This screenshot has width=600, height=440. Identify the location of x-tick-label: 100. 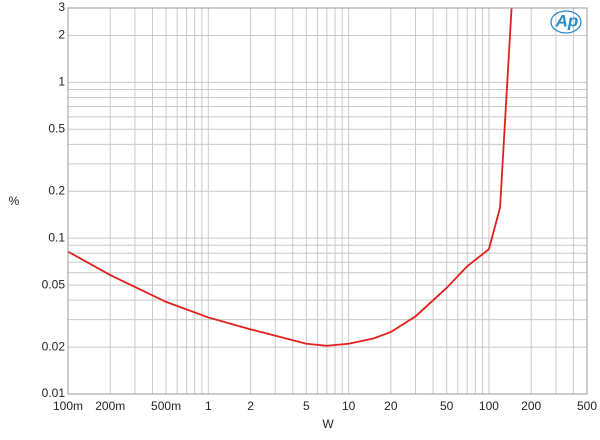
(489, 406).